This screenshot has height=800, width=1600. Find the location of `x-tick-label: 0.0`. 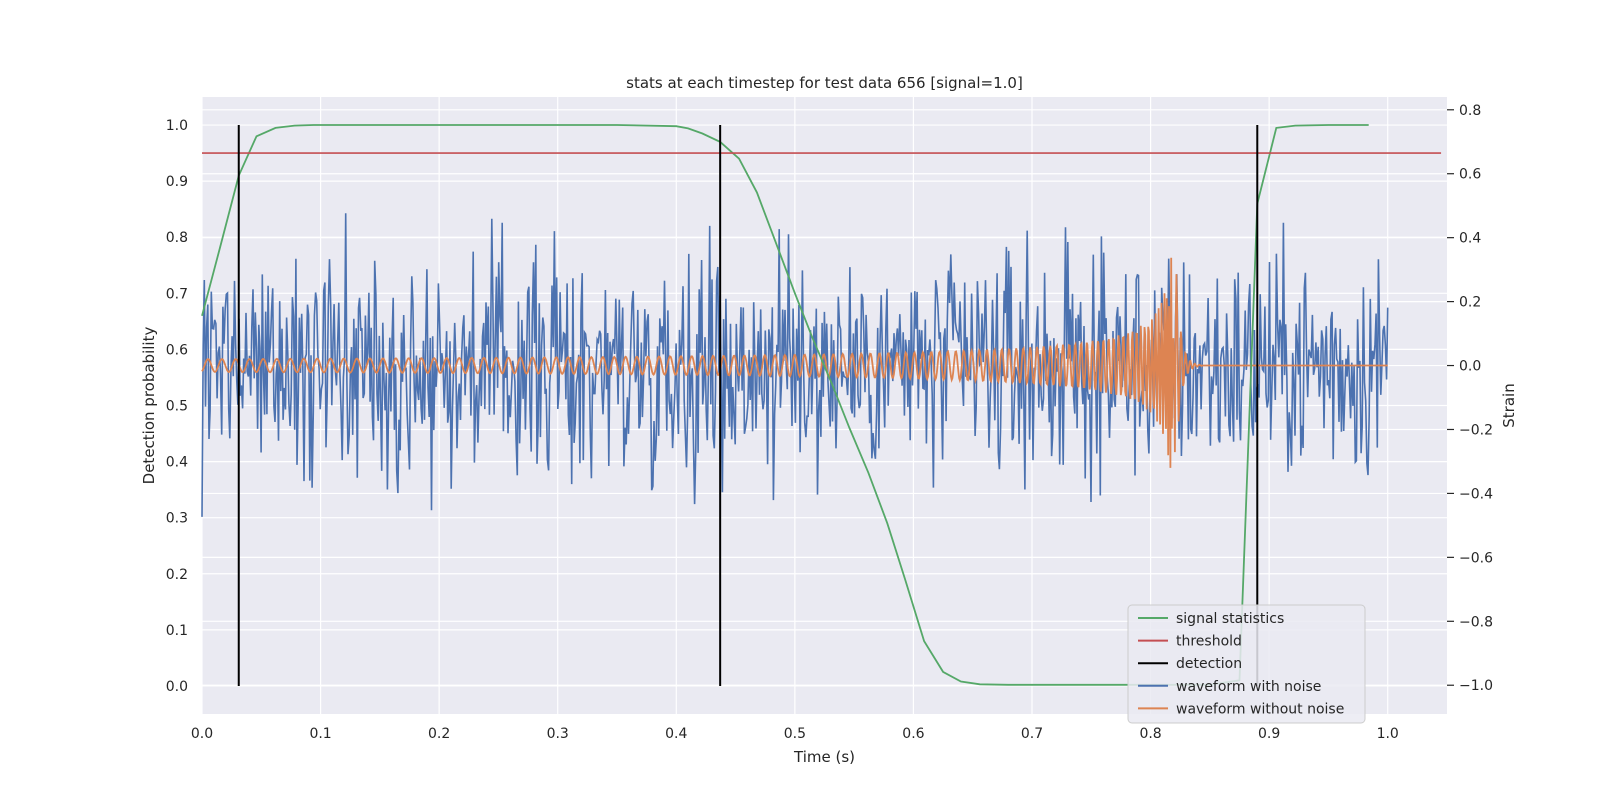

x-tick-label: 0.0 is located at coordinates (202, 734).